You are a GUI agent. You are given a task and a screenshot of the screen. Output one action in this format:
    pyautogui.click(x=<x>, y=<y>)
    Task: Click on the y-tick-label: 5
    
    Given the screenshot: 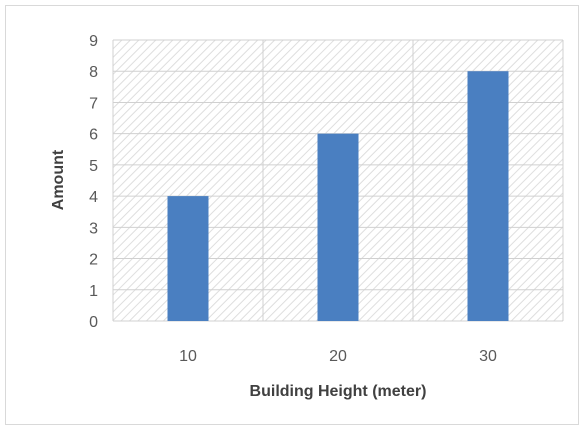 What is the action you would take?
    pyautogui.click(x=93, y=166)
    